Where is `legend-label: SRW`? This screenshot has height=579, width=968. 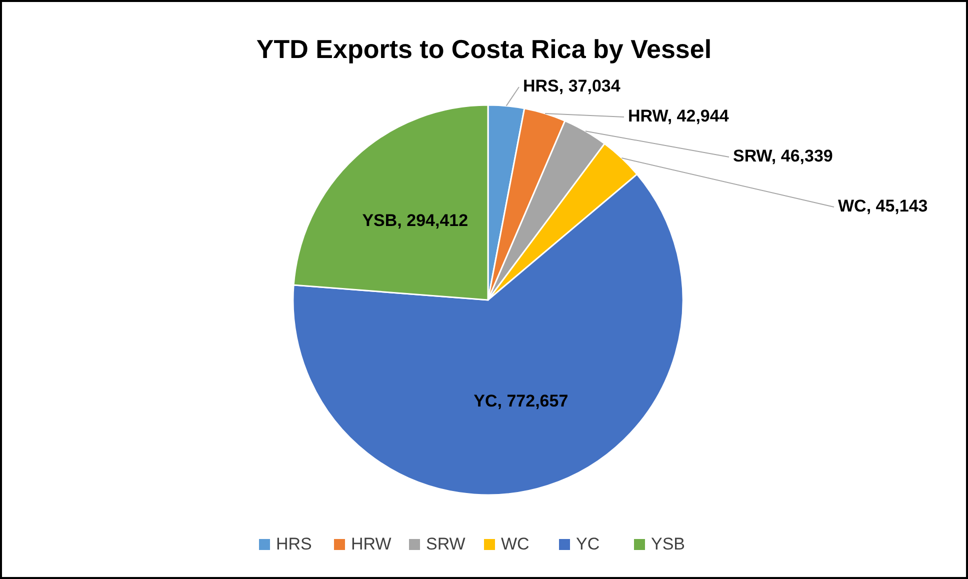
legend-label: SRW is located at coordinates (446, 544).